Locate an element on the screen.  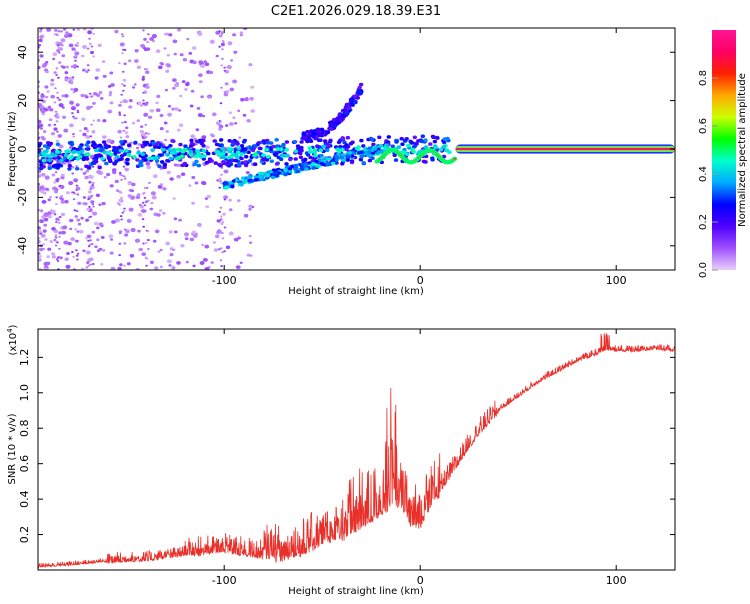
y-tick-label: 40 is located at coordinates (22, 52).